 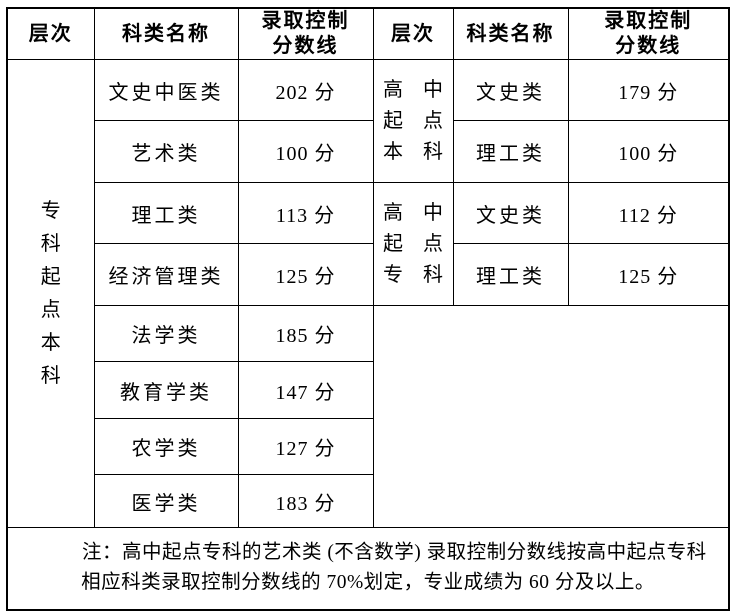 I want to click on right-col-header-score: 录取控制 分数线, so click(x=648, y=33).